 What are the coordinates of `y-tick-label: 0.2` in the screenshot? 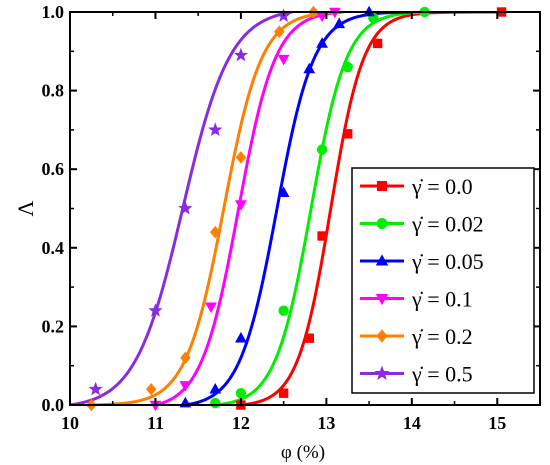 It's located at (53, 326).